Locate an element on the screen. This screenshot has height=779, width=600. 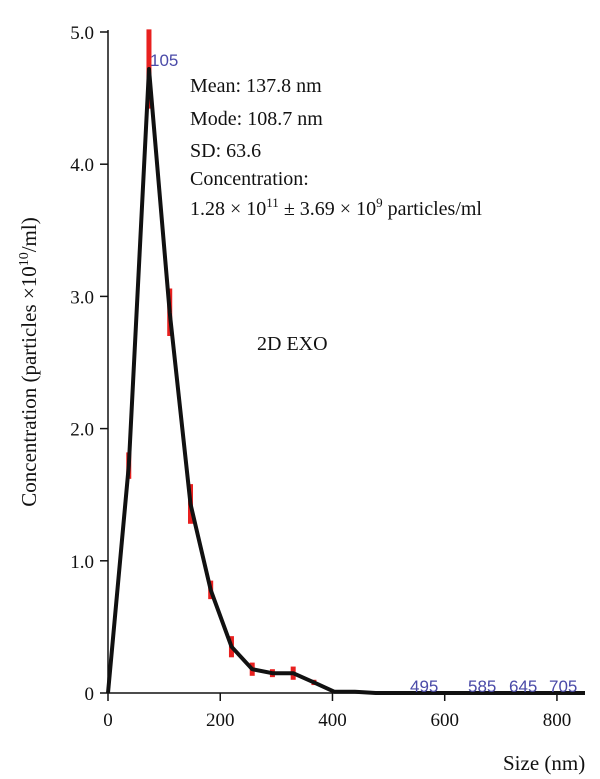
sample-label: 2D EXO is located at coordinates (292, 344).